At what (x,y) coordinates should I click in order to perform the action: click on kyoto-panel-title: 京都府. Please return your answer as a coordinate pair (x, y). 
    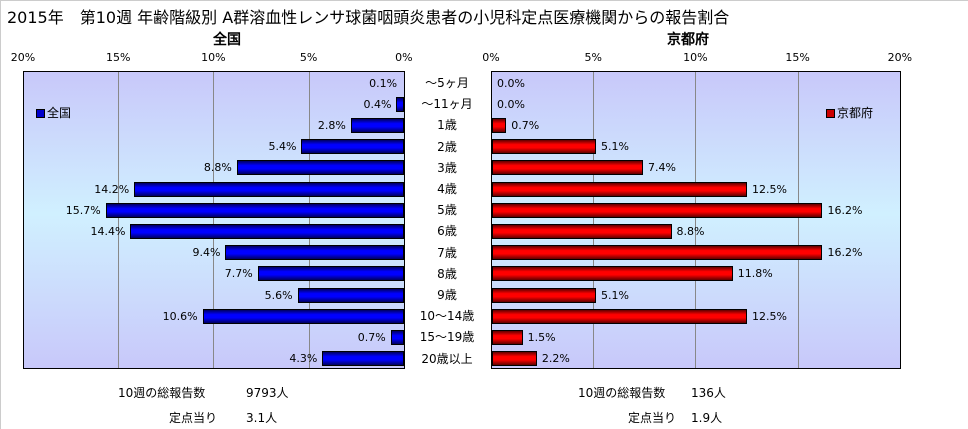
    Looking at the image, I should click on (688, 40).